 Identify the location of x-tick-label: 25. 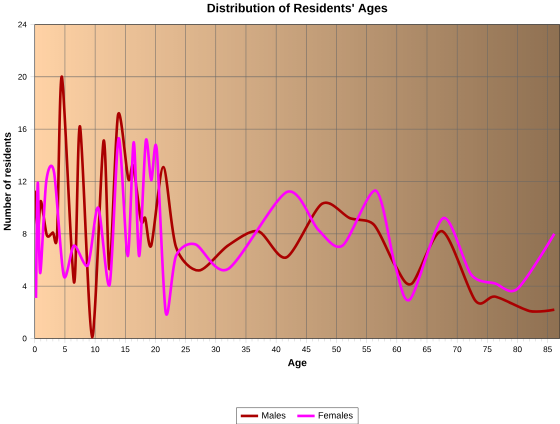
(186, 349).